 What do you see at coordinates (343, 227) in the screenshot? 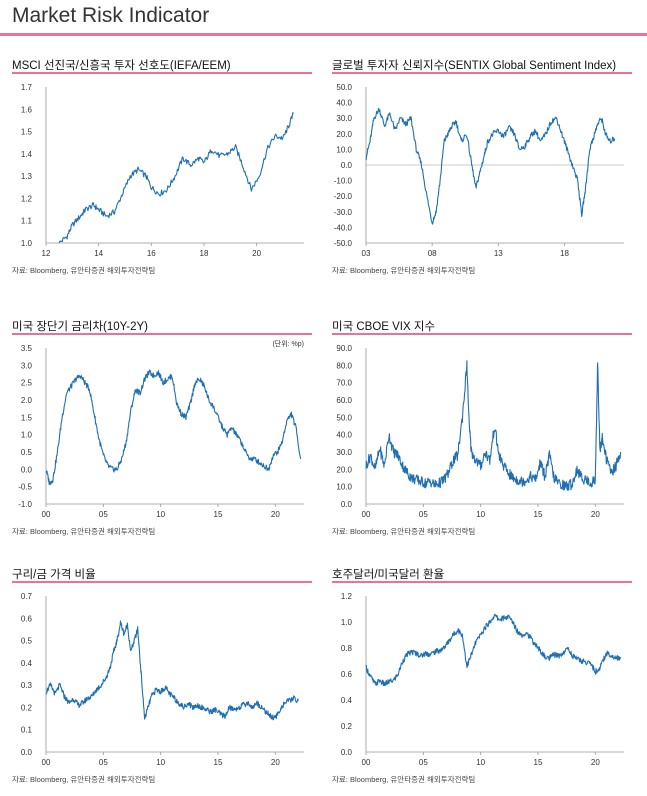
I see `y-tick-label: -40.0` at bounding box center [343, 227].